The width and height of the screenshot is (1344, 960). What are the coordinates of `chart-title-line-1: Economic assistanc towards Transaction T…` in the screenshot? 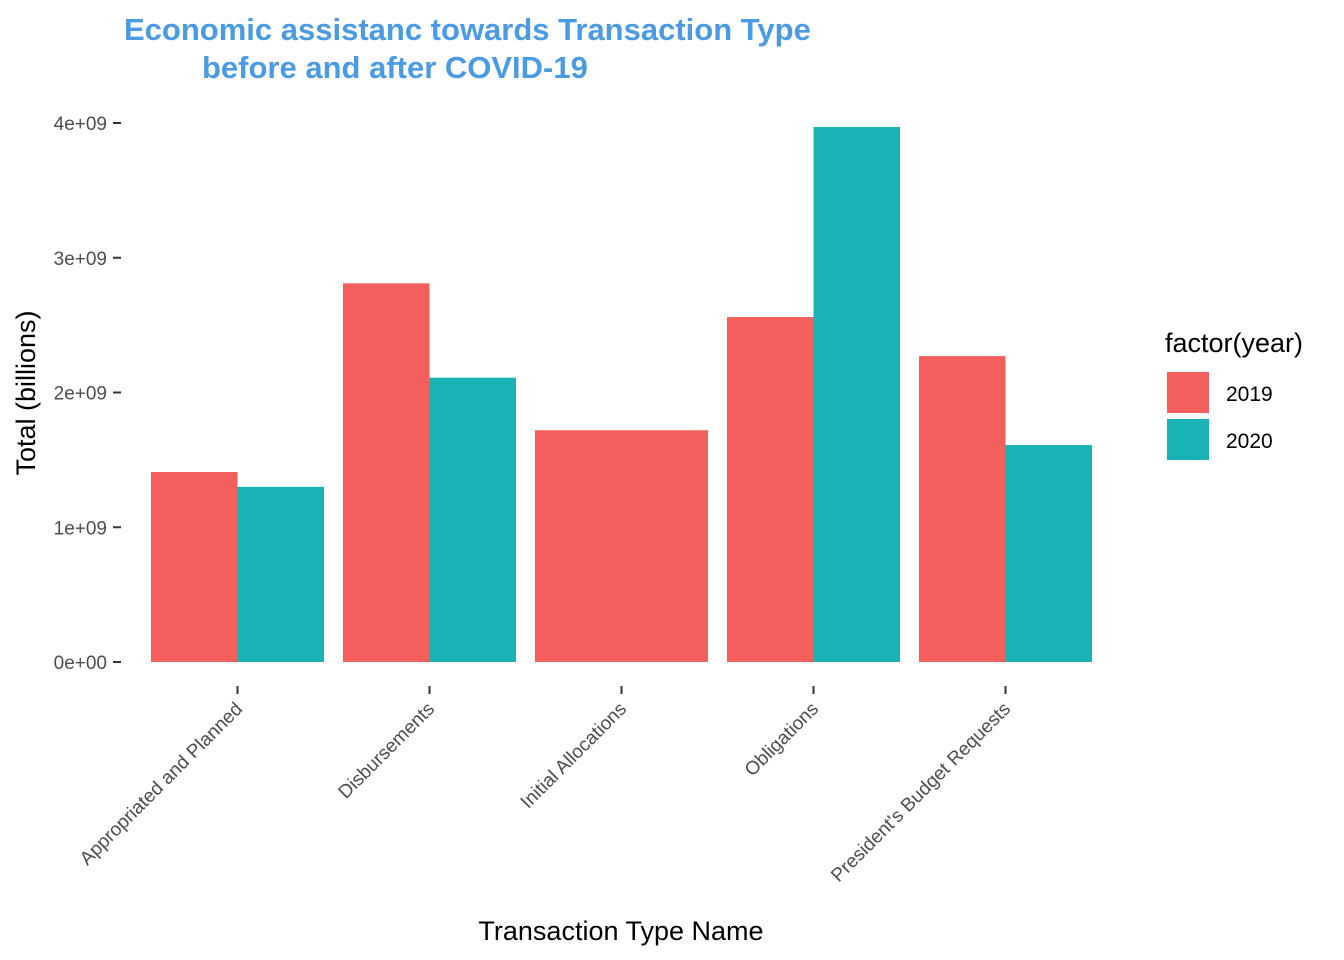 It's located at (467, 29).